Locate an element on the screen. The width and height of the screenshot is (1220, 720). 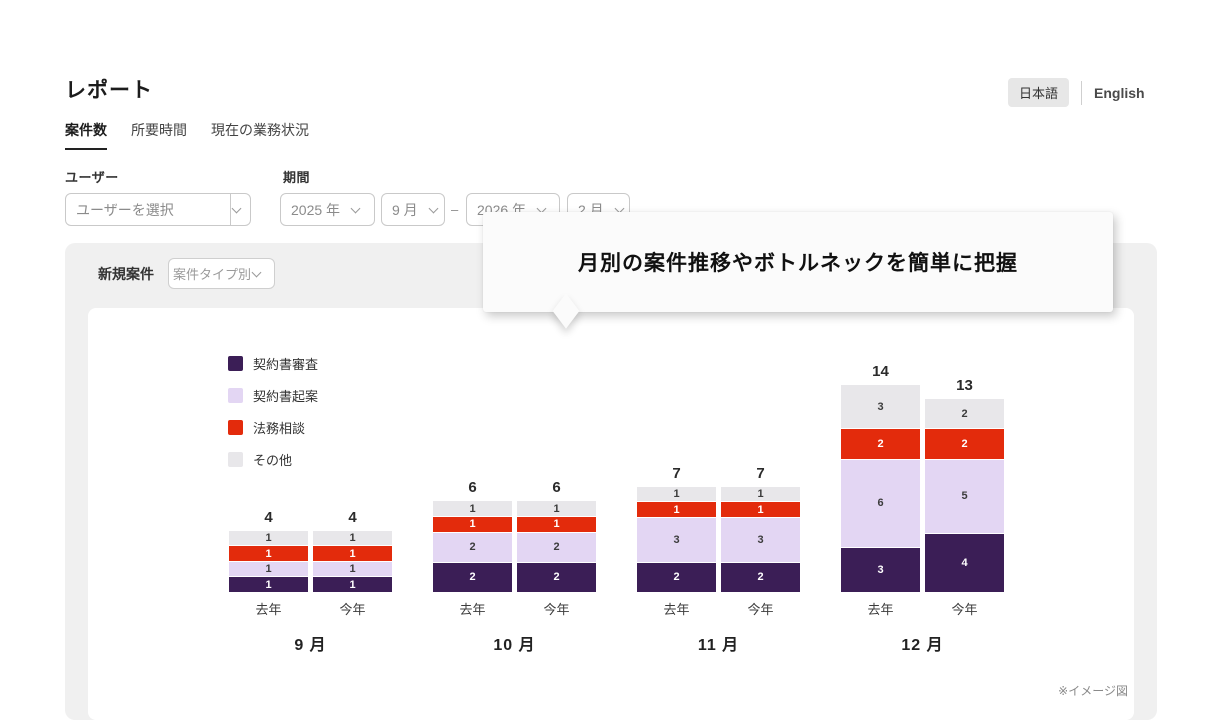
bar-segment: 4 is located at coordinates (964, 562).